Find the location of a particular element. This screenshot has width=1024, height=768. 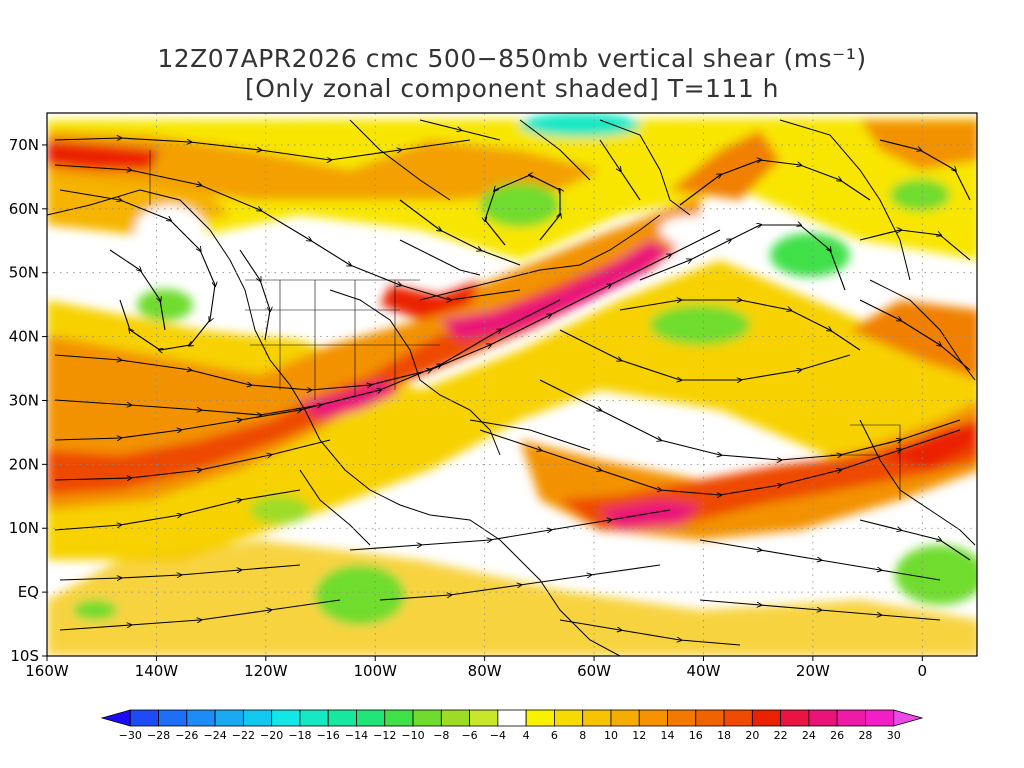

lat-tick-label: 70N is located at coordinates (24, 145).